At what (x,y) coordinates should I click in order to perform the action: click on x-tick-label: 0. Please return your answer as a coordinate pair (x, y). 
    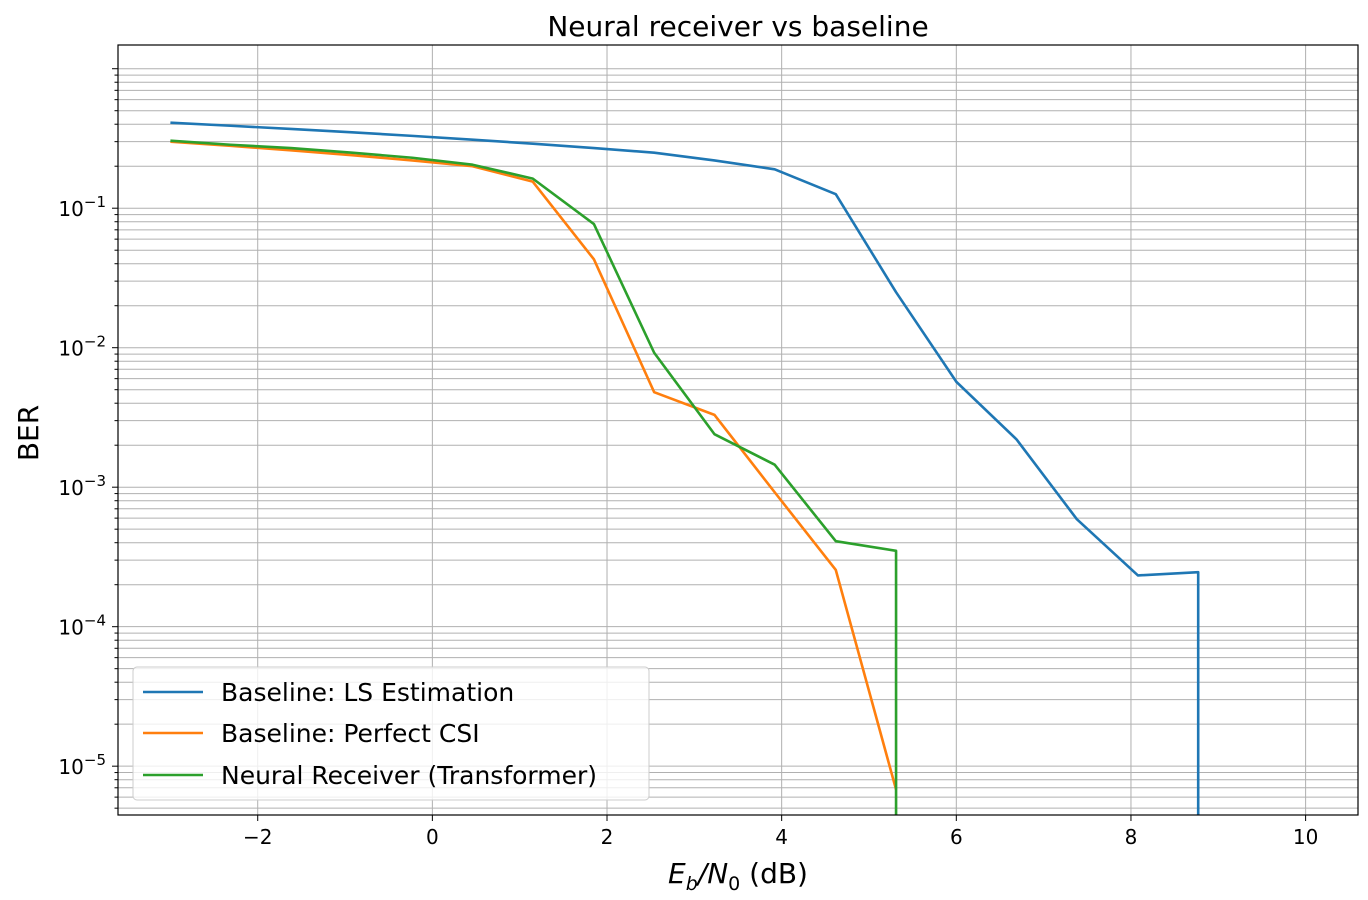
    Looking at the image, I should click on (432, 837).